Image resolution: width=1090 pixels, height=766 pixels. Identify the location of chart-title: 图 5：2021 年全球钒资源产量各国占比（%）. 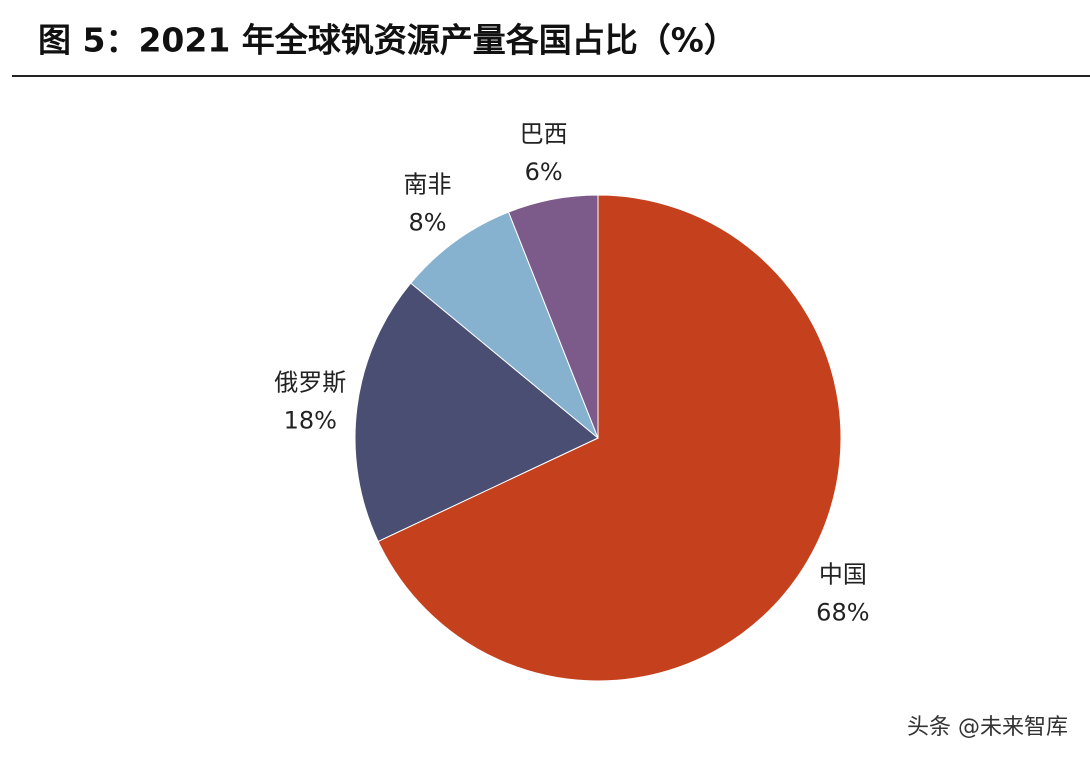
(387, 40).